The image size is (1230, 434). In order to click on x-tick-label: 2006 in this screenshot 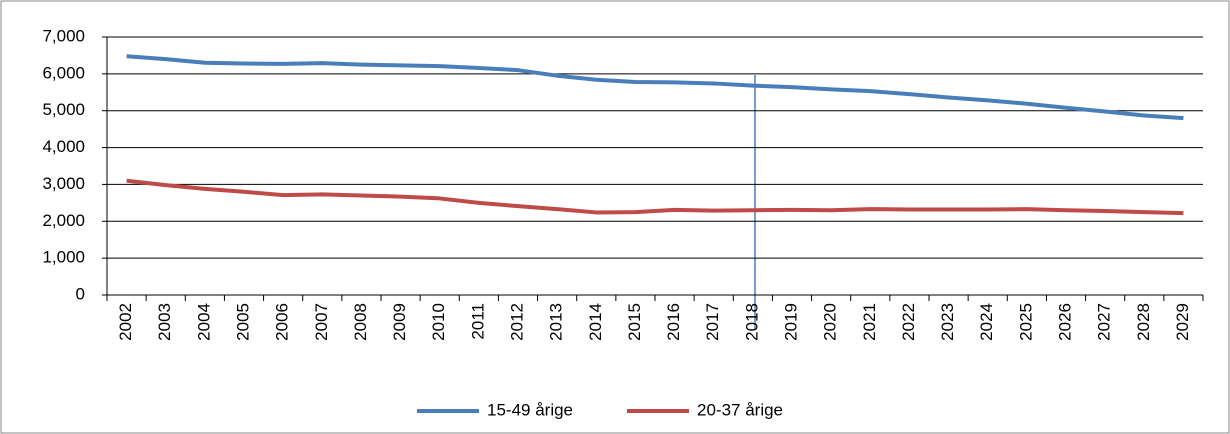, I will do `click(282, 322)`.